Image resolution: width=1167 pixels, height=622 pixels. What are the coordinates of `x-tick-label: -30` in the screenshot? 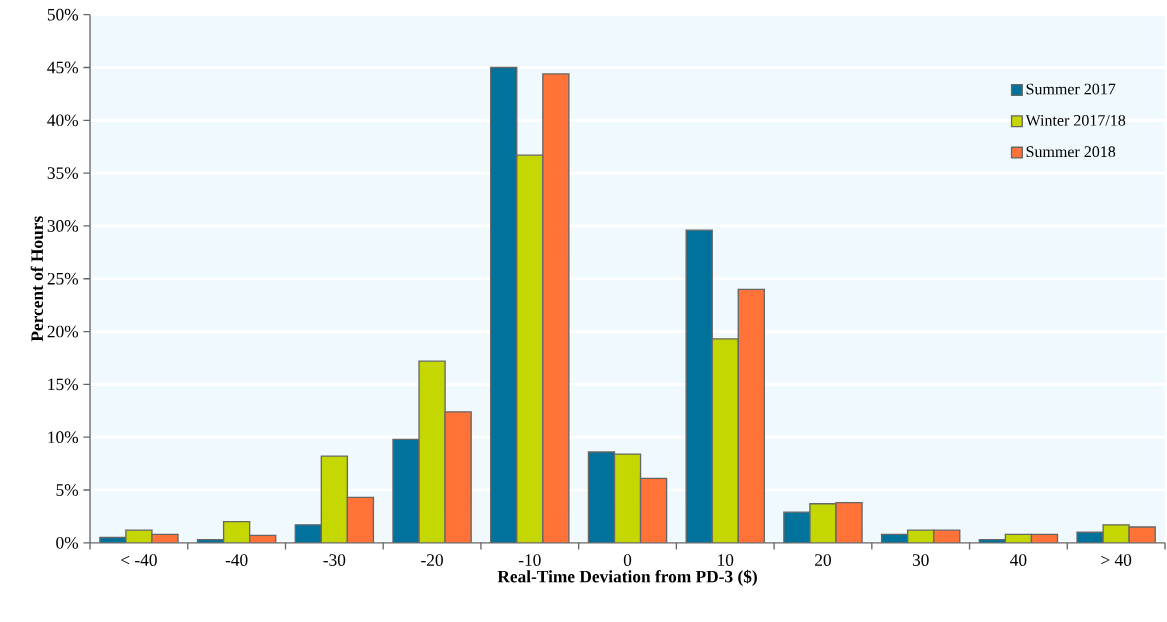 It's located at (334, 560).